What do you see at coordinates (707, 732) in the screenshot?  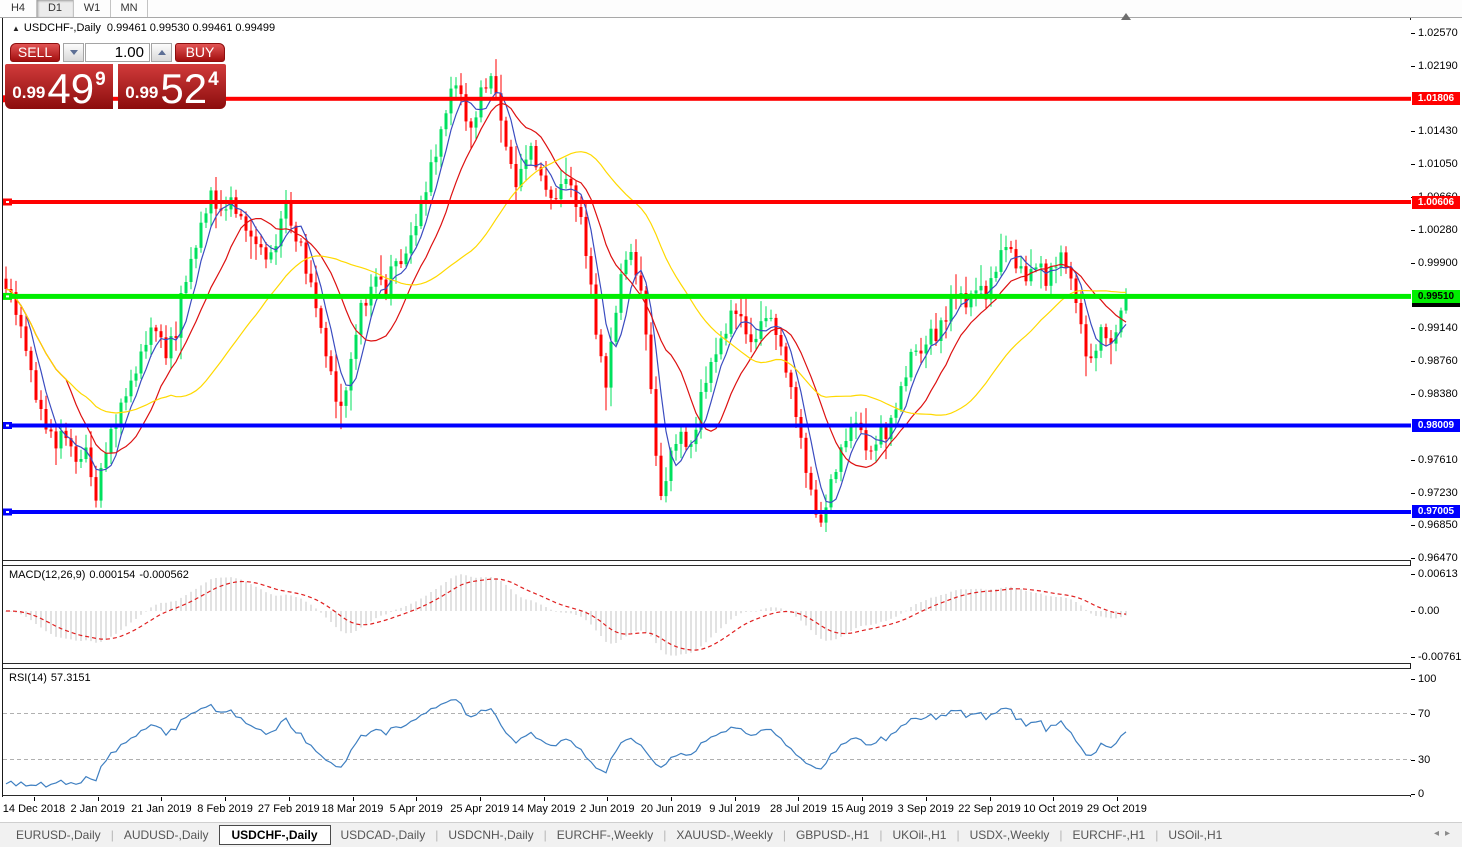 I see `rsi-indicator-pane: RSI(14) 57.3151` at bounding box center [707, 732].